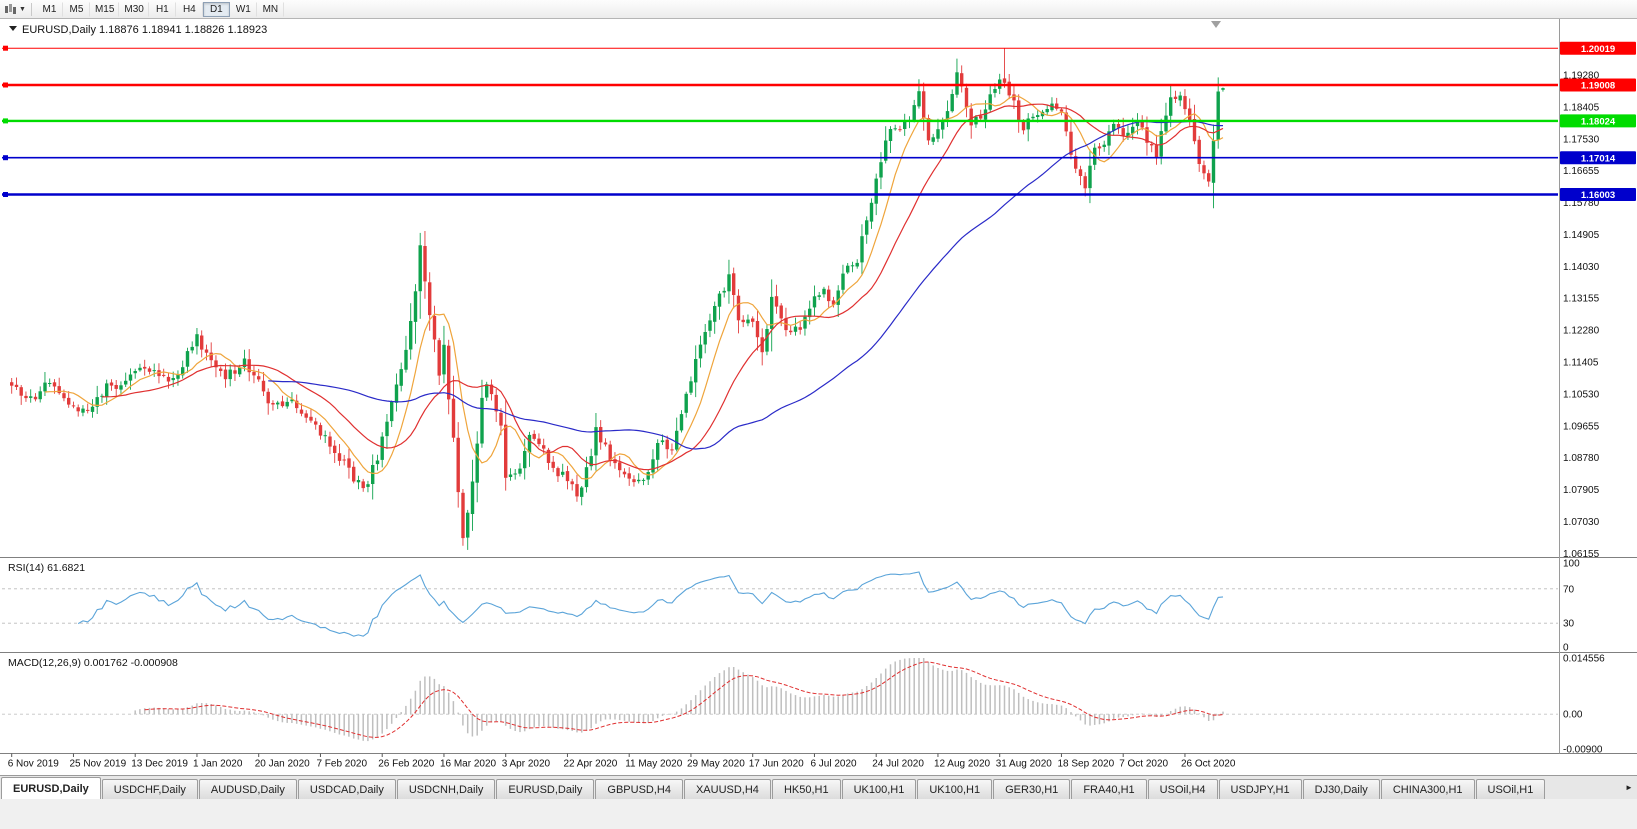 This screenshot has height=829, width=1637. I want to click on tab-xauusd-h4: XAUUSD,H4, so click(727, 789).